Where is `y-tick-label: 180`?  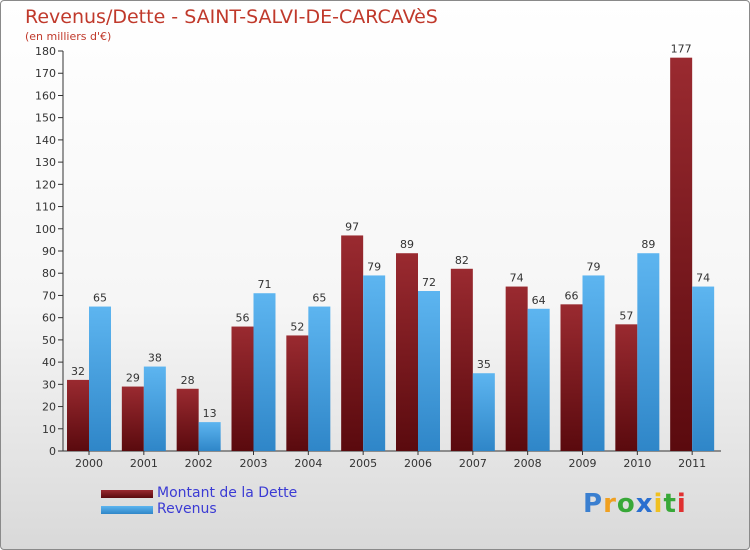 y-tick-label: 180 is located at coordinates (45, 51).